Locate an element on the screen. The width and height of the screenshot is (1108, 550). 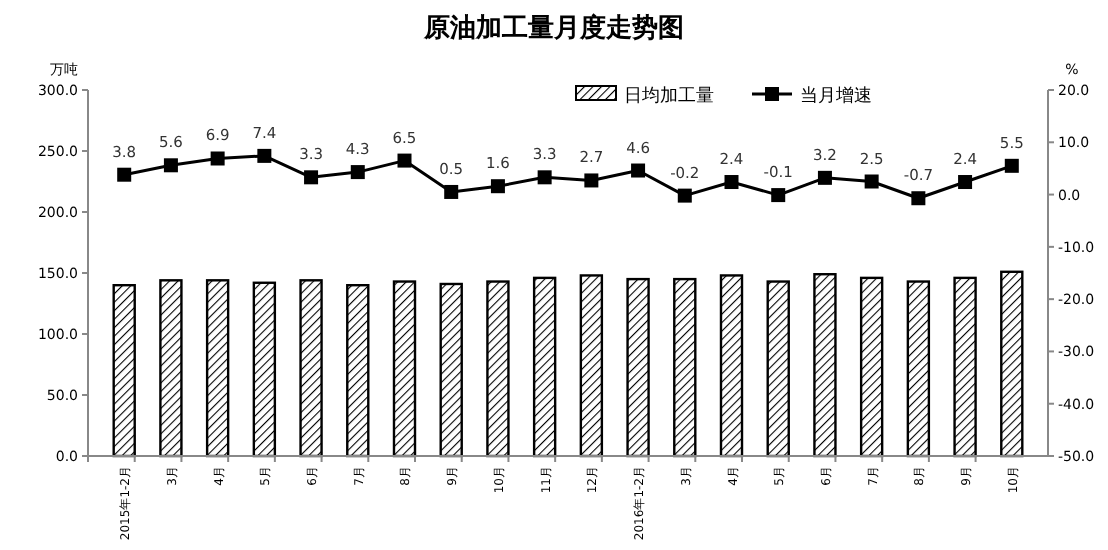
legend-label: 当月增速 is located at coordinates (836, 96).